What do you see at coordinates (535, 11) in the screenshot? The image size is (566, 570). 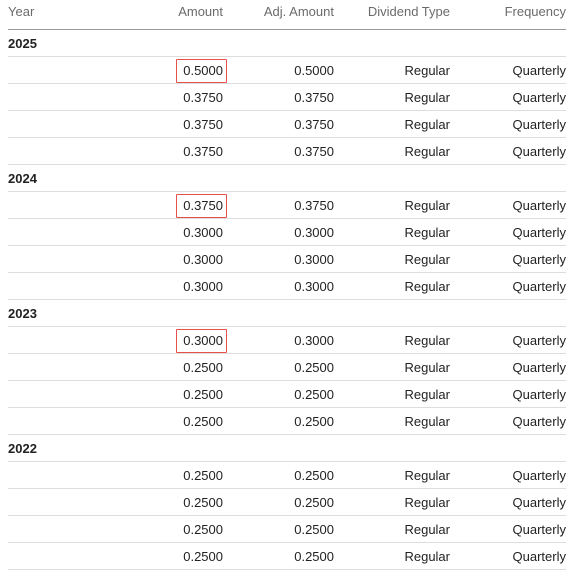 I see `column-header-frequency: Frequency` at bounding box center [535, 11].